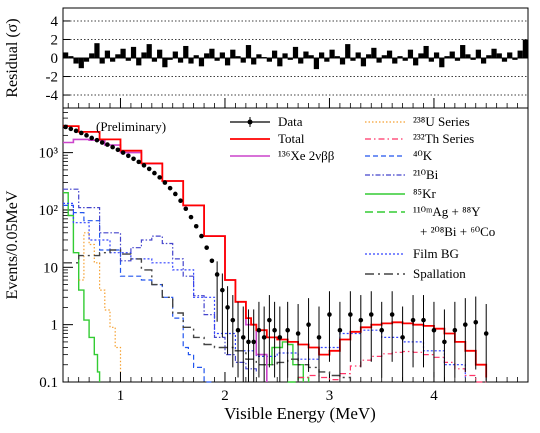 The height and width of the screenshot is (433, 540). Describe the element at coordinates (121, 396) in the screenshot. I see `x-tick-label: 1` at that location.